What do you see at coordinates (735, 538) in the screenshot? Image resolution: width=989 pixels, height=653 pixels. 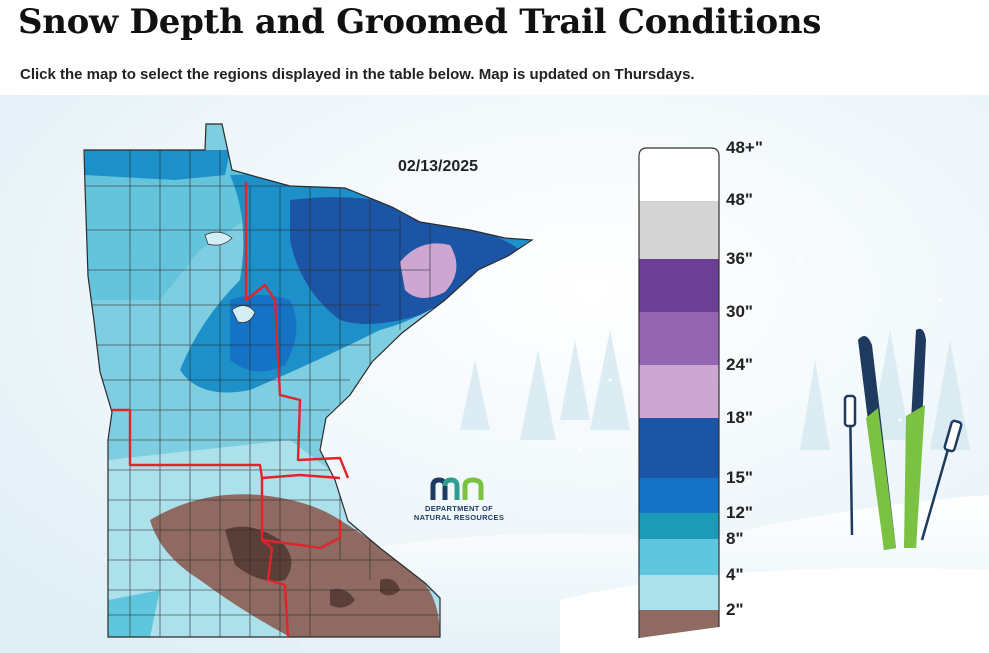 I see `legend-label-8: 8"` at bounding box center [735, 538].